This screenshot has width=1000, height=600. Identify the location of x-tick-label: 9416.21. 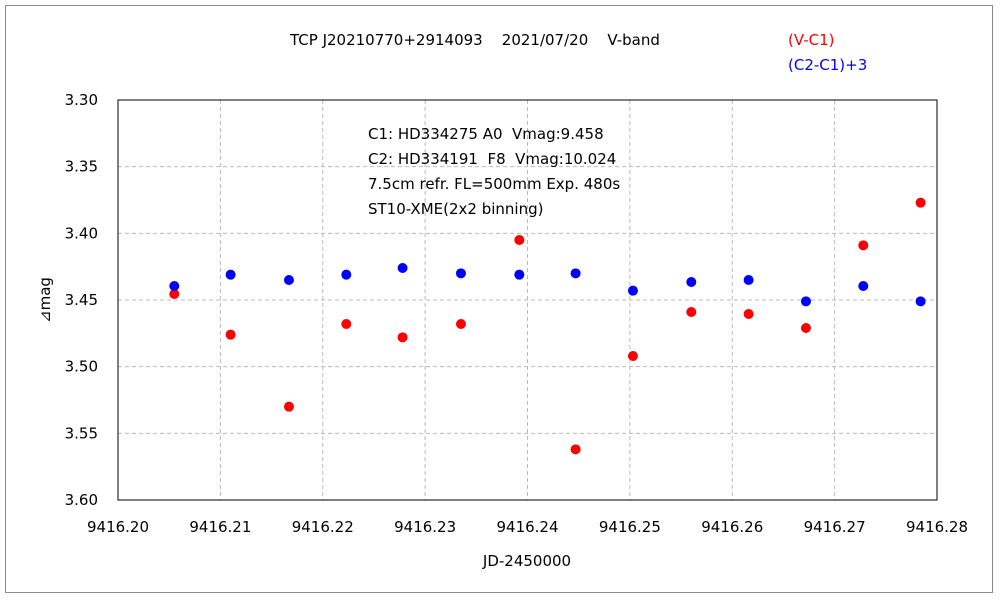
(220, 527).